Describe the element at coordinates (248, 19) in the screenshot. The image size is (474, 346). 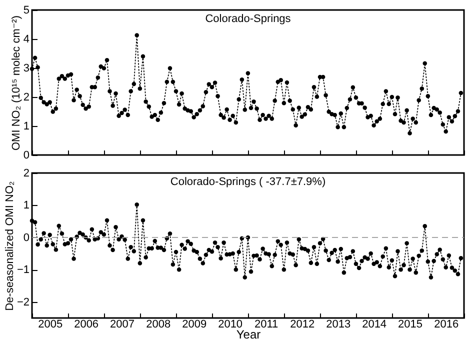
I see `chart-title: Colorado-Springs` at that location.